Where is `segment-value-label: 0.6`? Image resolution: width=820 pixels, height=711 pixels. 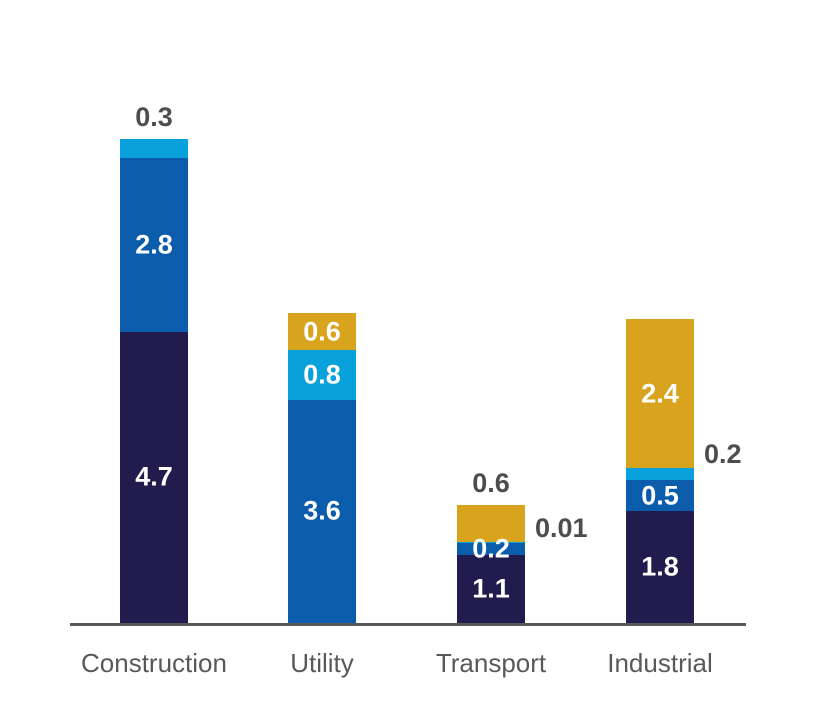 segment-value-label: 0.6 is located at coordinates (322, 331).